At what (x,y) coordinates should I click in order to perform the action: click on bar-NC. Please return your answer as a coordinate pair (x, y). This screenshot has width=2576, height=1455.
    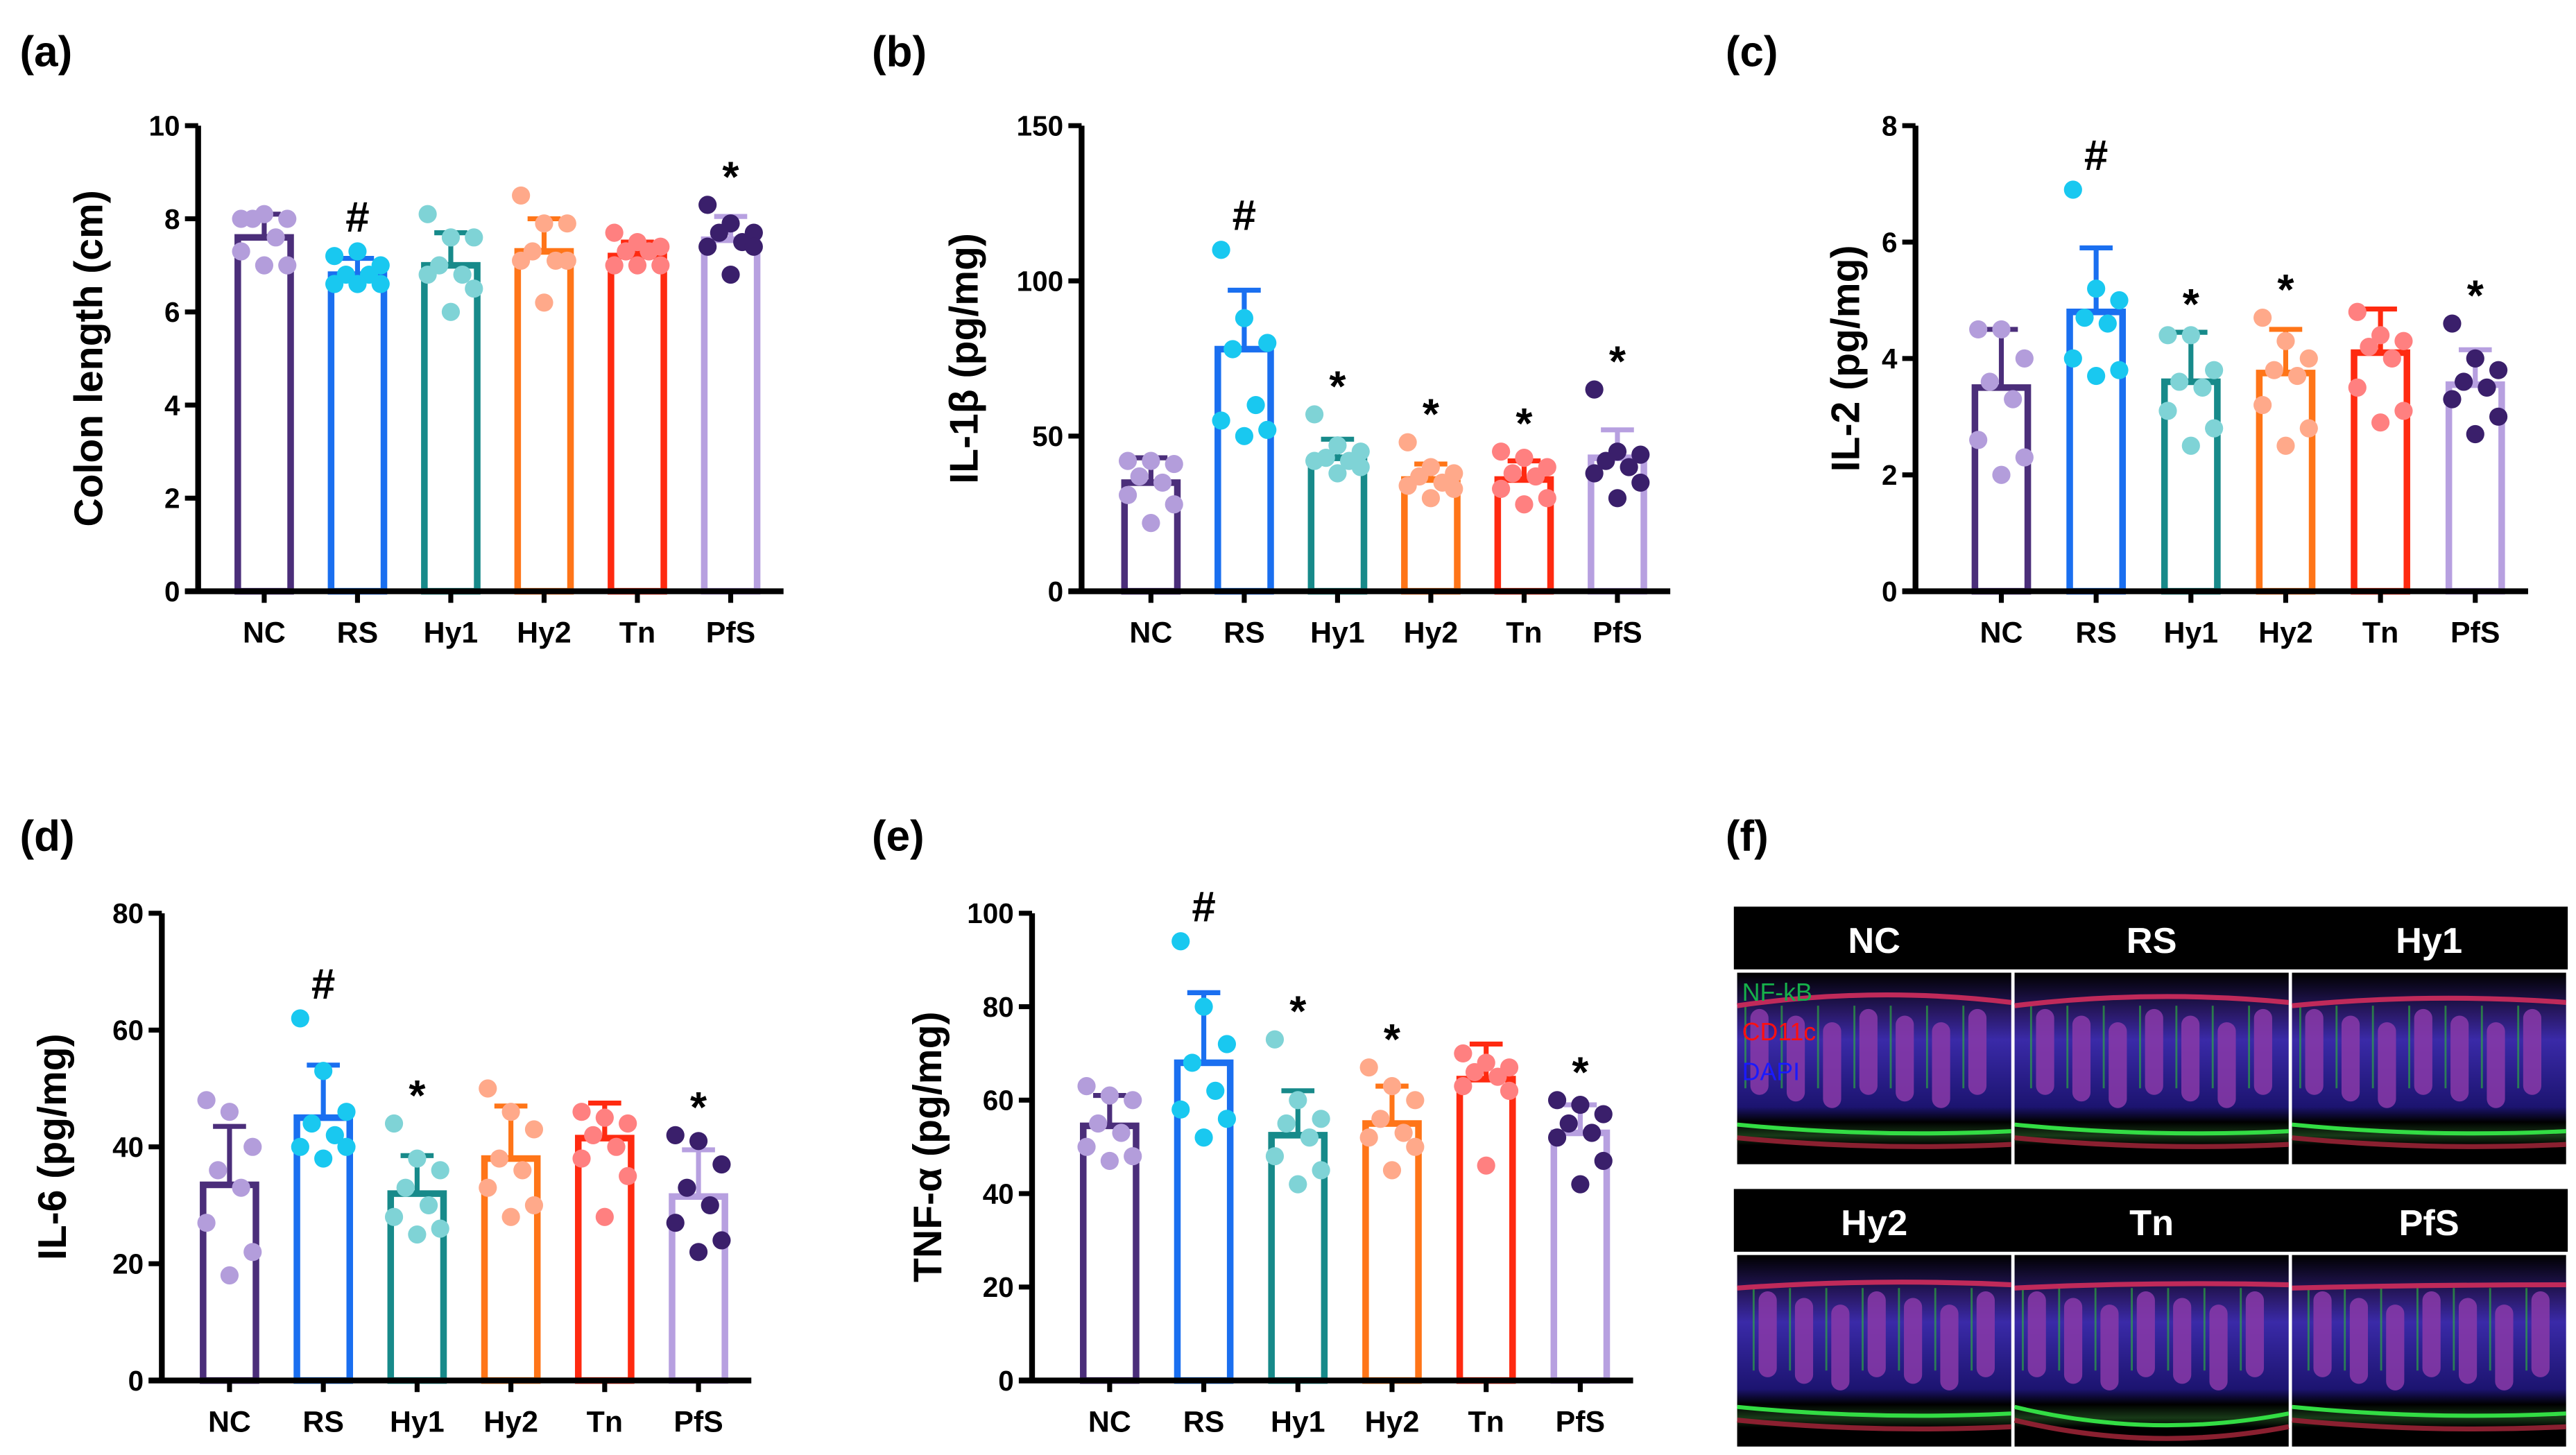
    Looking at the image, I should click on (2001, 489).